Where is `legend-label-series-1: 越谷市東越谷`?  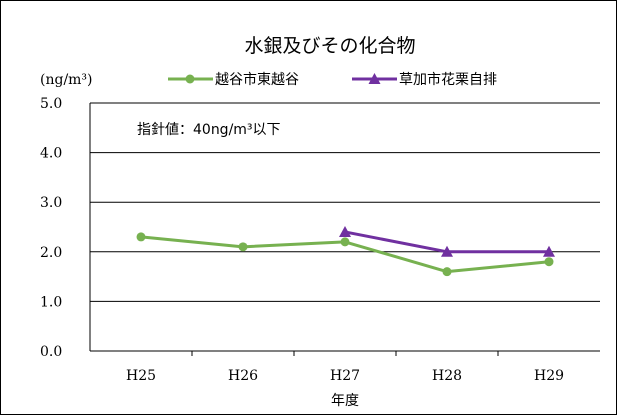
legend-label-series-1: 越谷市東越谷 is located at coordinates (257, 79).